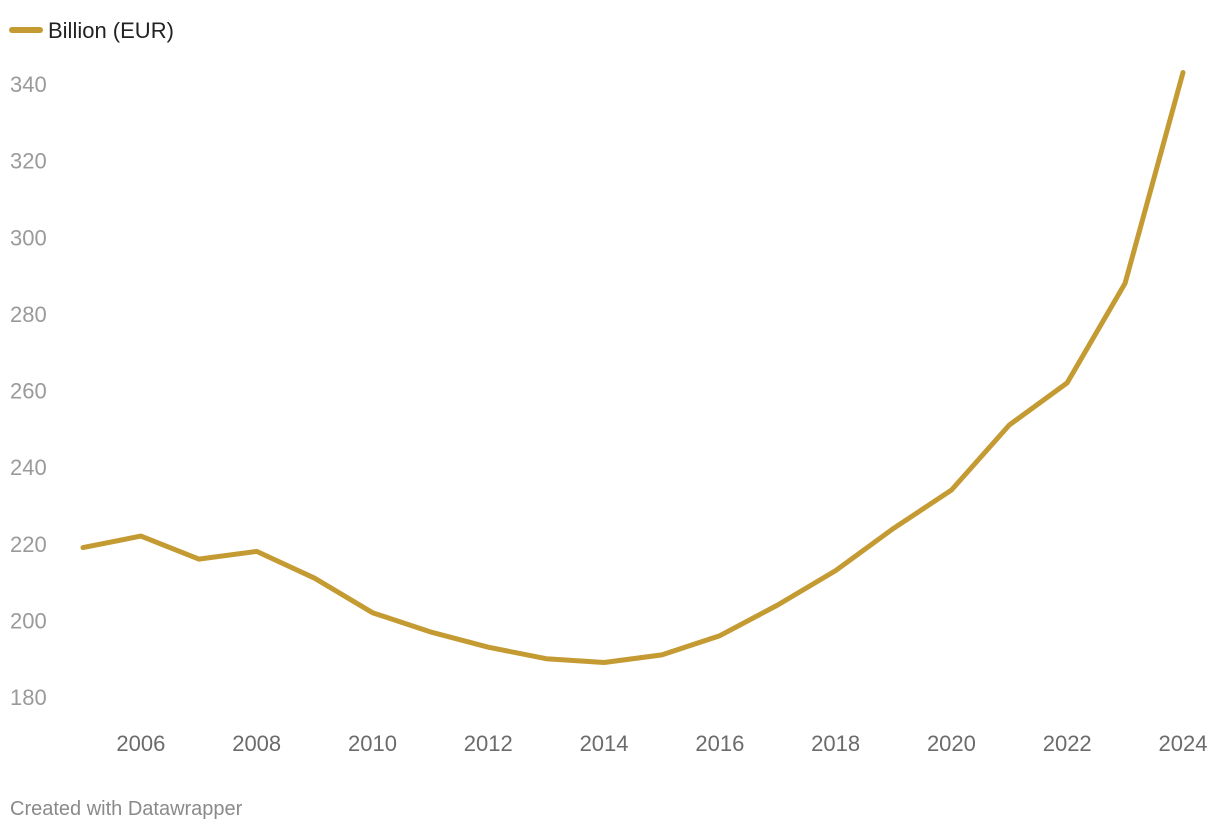 The width and height of the screenshot is (1220, 834). What do you see at coordinates (28, 697) in the screenshot?
I see `y-tick-label: 180` at bounding box center [28, 697].